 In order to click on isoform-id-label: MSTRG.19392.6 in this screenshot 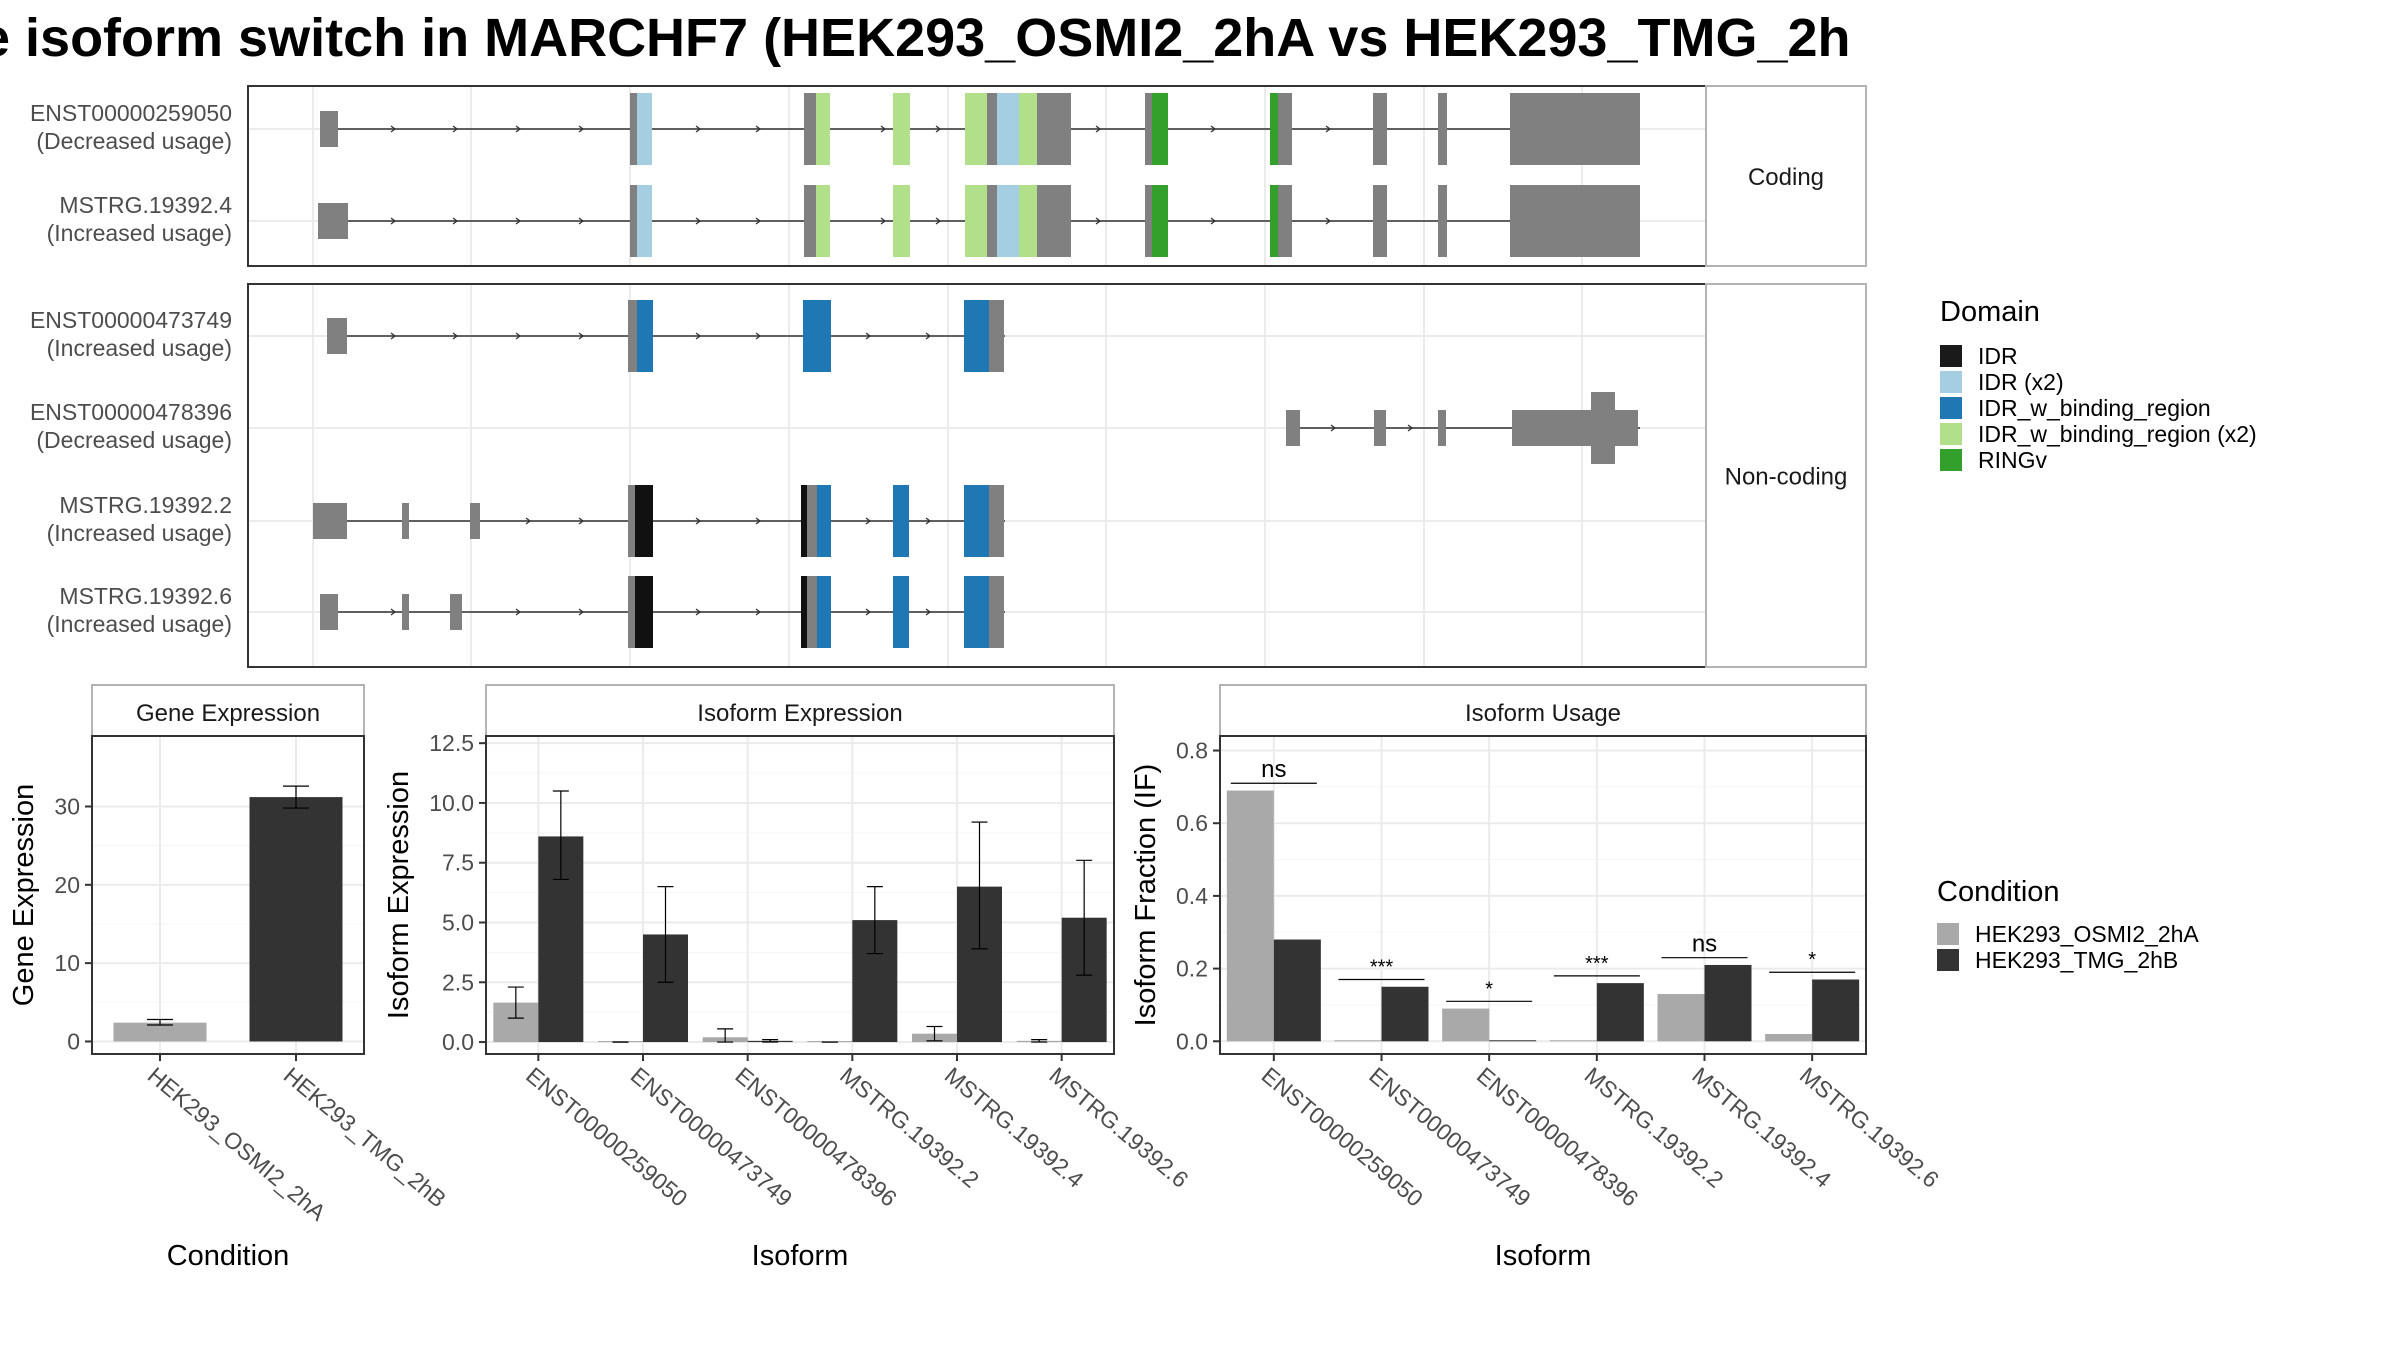, I will do `click(145, 596)`.